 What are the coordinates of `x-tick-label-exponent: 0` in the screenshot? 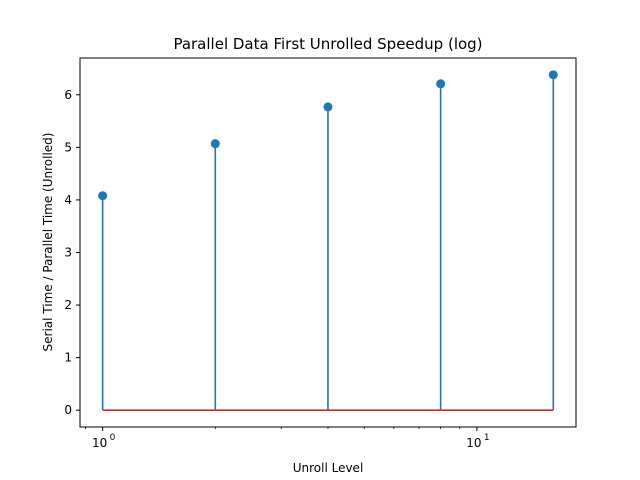 It's located at (113, 438).